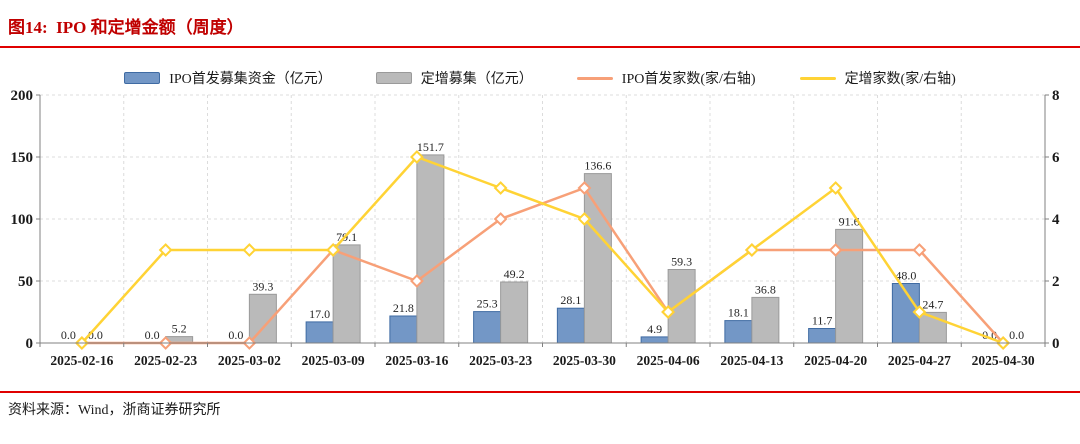 The width and height of the screenshot is (1080, 444). Describe the element at coordinates (594, 78) in the screenshot. I see `legend-swatch-ipo-line` at that location.